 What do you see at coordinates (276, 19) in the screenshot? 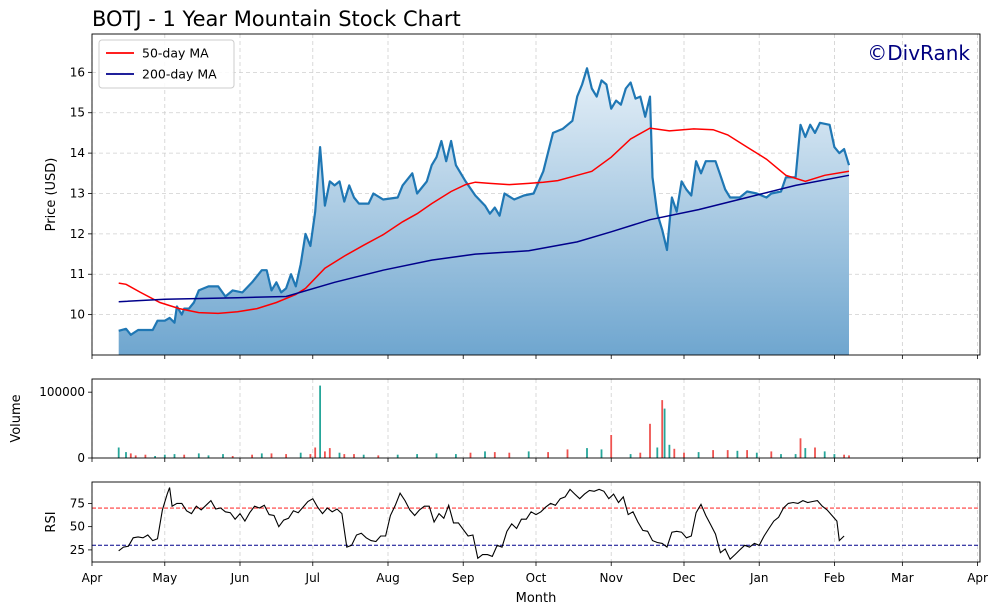
I see `chart-title: BOTJ - 1 Year Mountain Stock Chart` at bounding box center [276, 19].